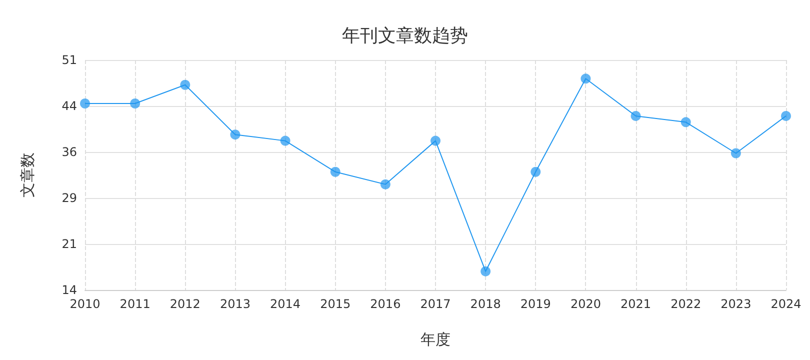 The image size is (810, 360). What do you see at coordinates (235, 304) in the screenshot?
I see `x-tick-label: 2013` at bounding box center [235, 304].